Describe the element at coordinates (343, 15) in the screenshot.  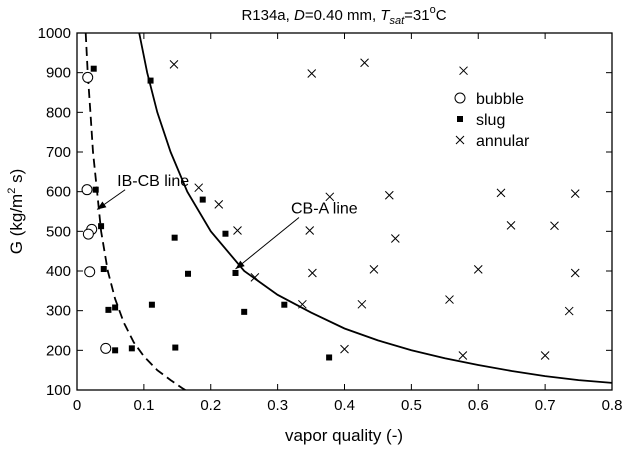
I see `chart-title: R134a, D=0.40 mm, Tsat=31oC` at that location.